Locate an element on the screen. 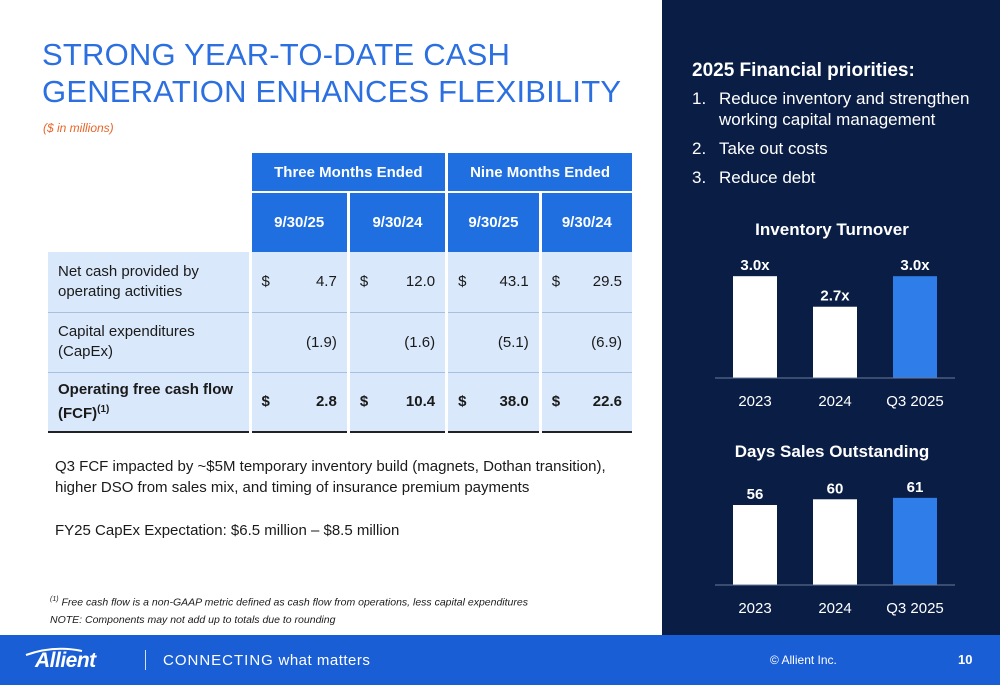 The height and width of the screenshot is (685, 1000). column-group-nine-months: Nine Months Ended is located at coordinates (538, 172).